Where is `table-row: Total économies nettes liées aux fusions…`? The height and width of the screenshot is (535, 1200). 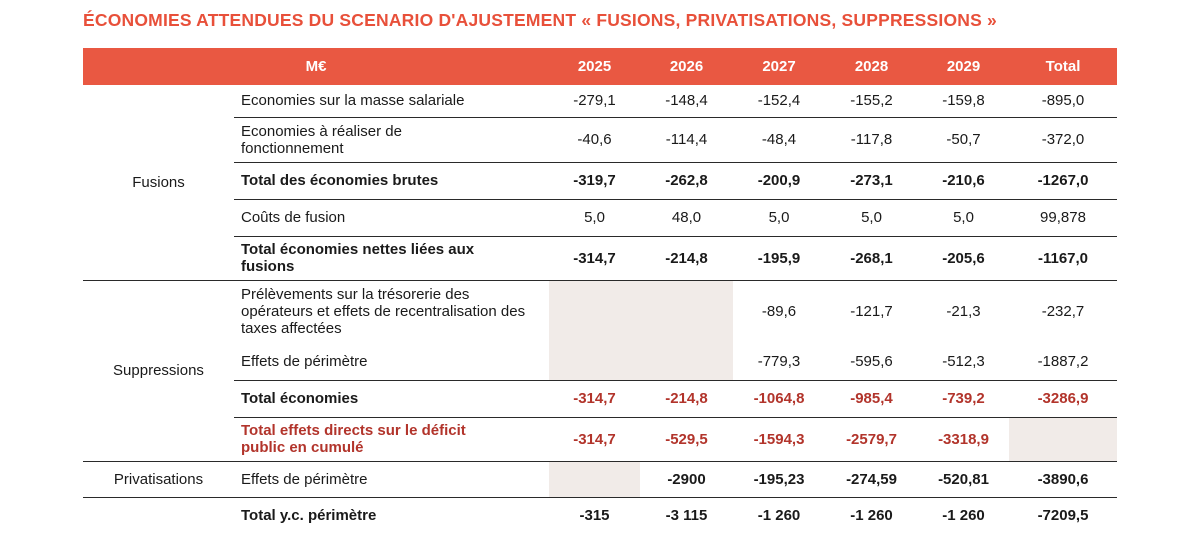
table-row: Total économies nettes liées aux fusions… is located at coordinates (600, 258).